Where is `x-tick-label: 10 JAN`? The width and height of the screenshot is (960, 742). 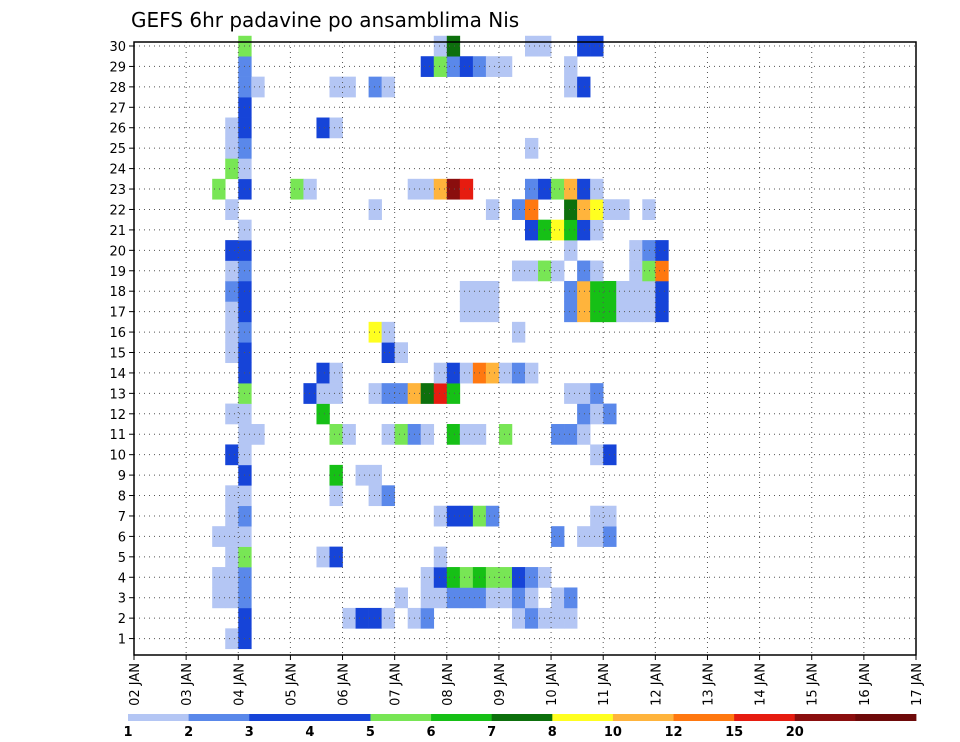 x-tick-label: 10 JAN is located at coordinates (552, 684).